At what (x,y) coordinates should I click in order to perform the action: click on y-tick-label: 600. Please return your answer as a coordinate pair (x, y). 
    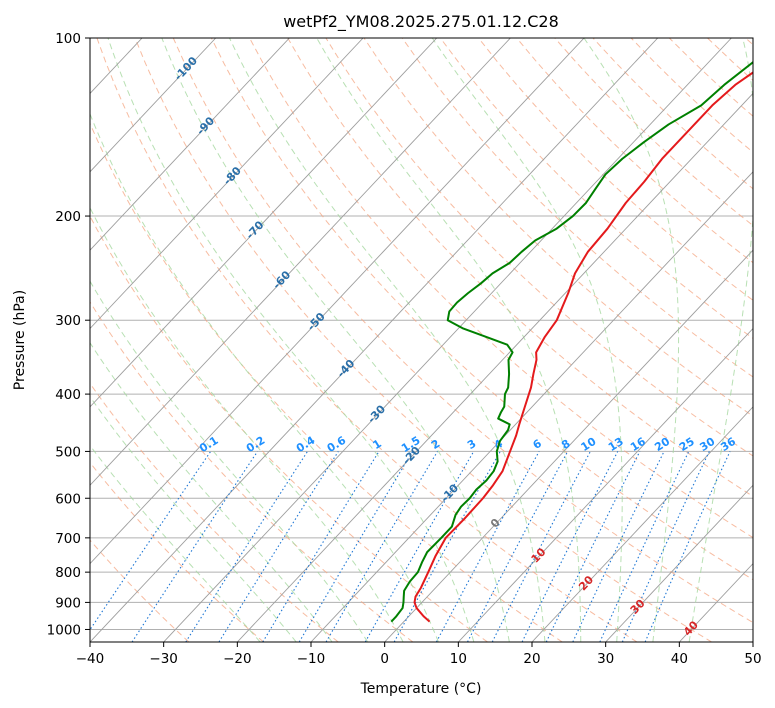
    Looking at the image, I should click on (68, 499).